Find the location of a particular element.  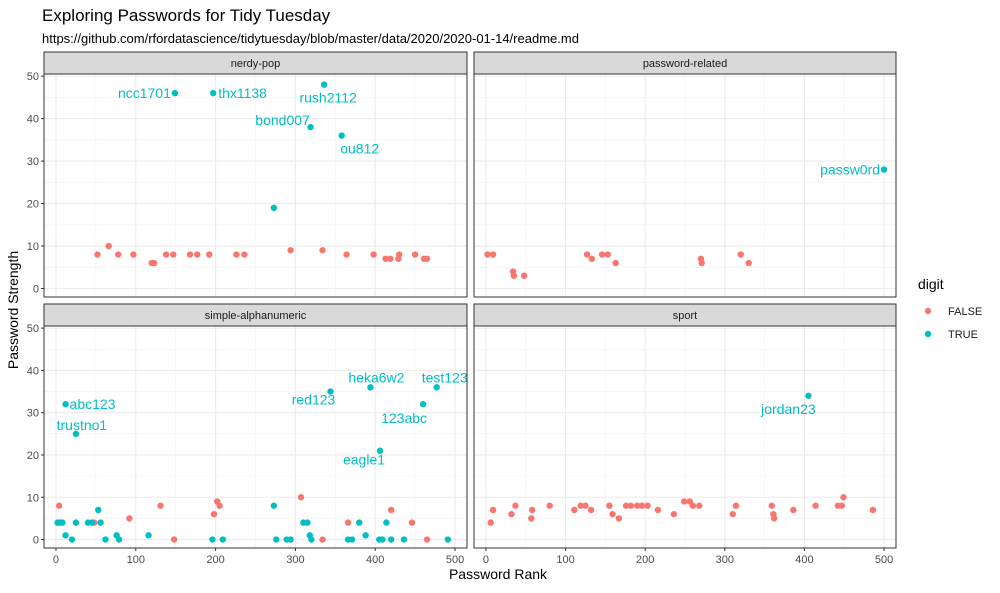

y-tick-label: 30 is located at coordinates (33, 414).